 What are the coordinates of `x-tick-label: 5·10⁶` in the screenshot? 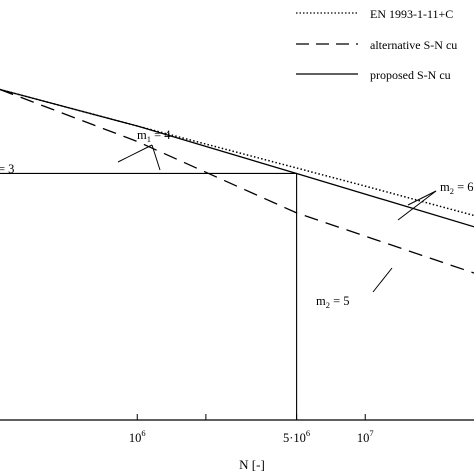 It's located at (296, 436).